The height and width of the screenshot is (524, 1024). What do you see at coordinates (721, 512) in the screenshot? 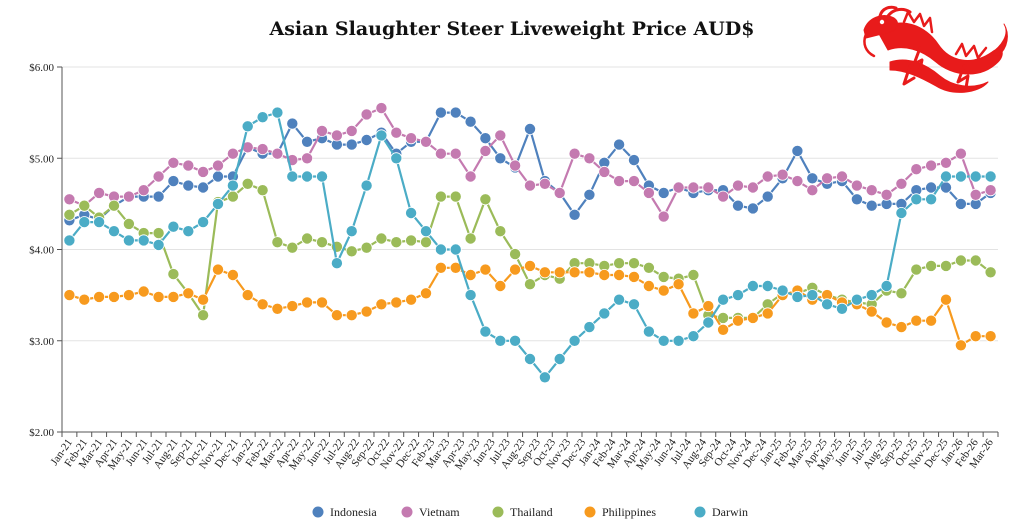
I see `legend-item-darwin: Darwin` at bounding box center [721, 512].